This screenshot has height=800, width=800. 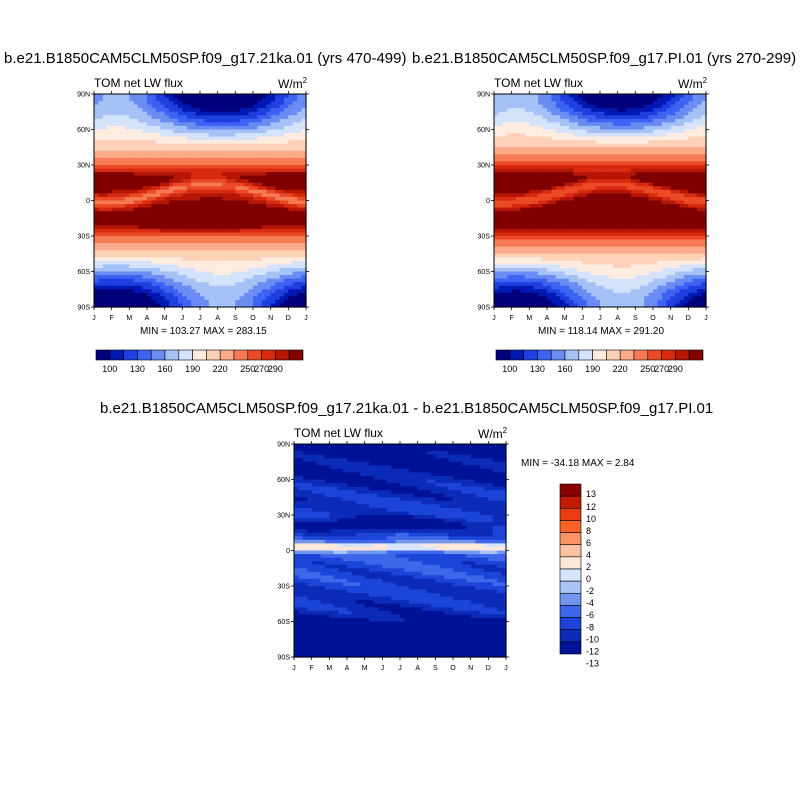 I want to click on panel1-xtick-label: F, so click(x=112, y=318).